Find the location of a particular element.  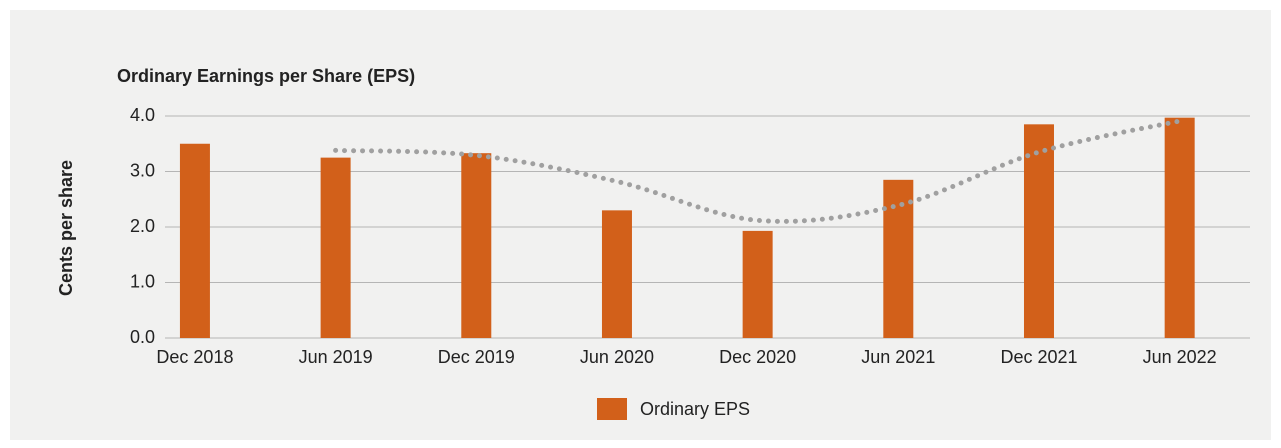

x-tick-label: Dec 2021 is located at coordinates (1038, 357).